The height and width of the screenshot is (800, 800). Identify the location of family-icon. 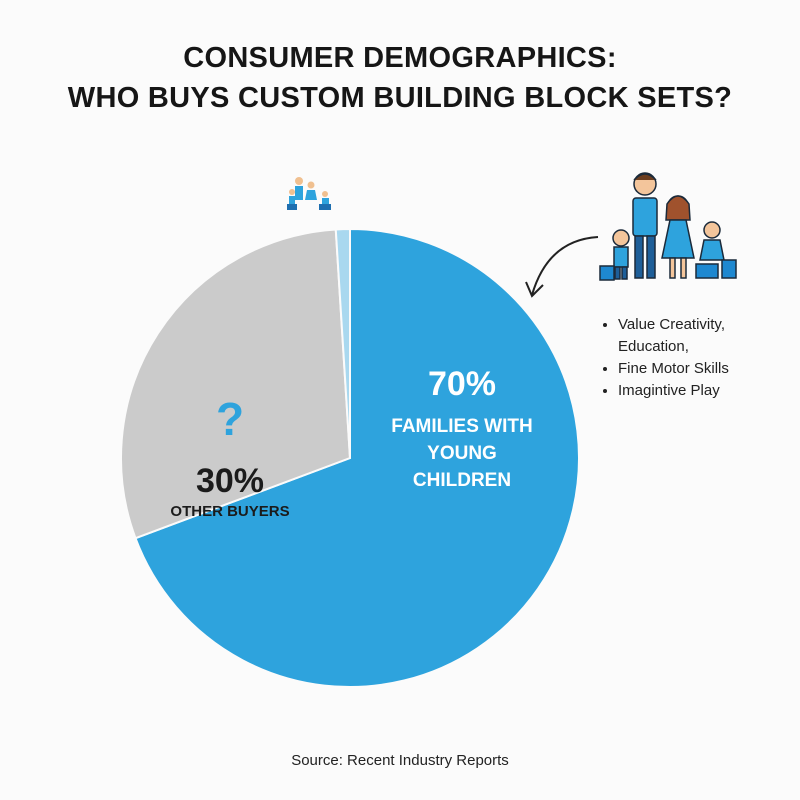
(668, 226).